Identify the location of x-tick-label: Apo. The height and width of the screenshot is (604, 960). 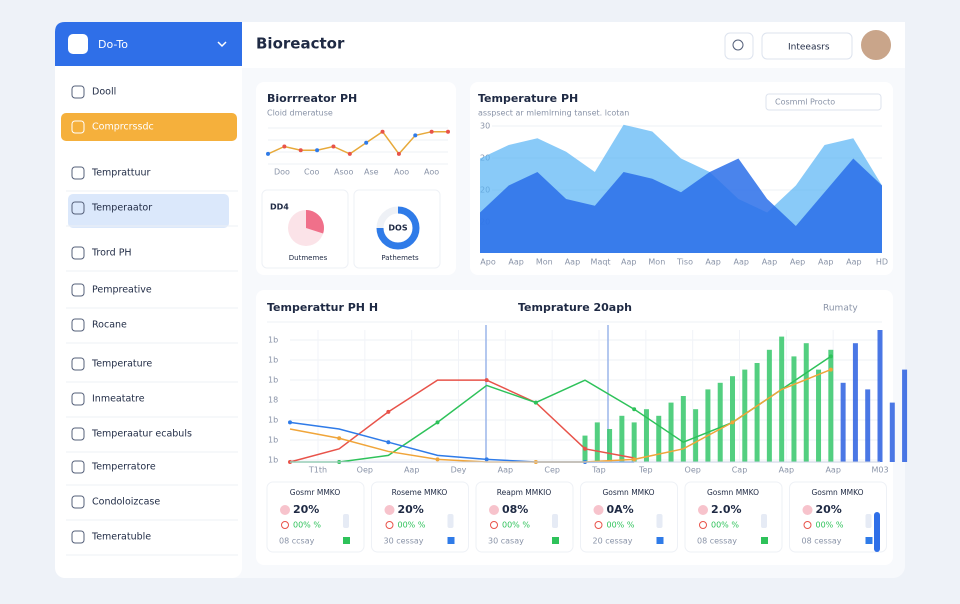
(488, 262).